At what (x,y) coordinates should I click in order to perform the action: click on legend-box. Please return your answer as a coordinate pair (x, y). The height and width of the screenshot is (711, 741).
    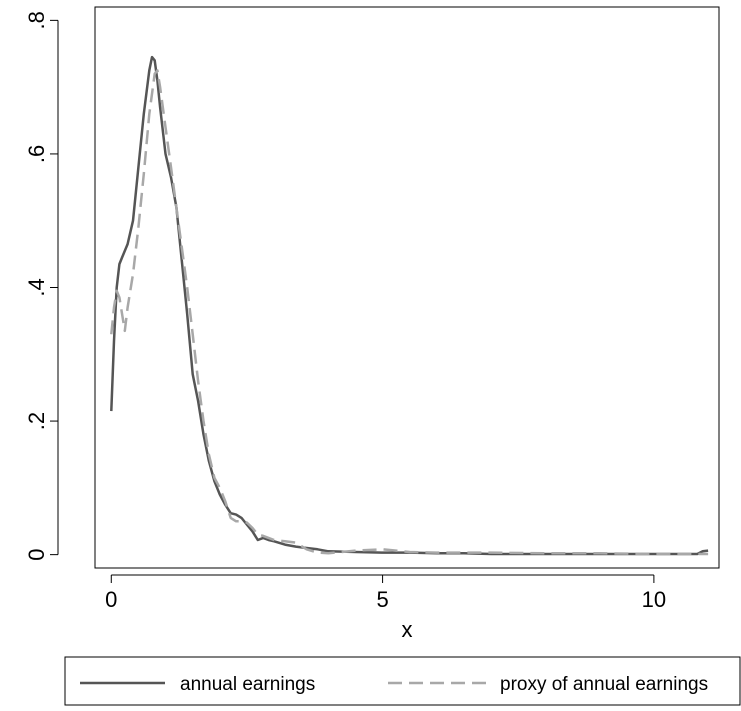
    Looking at the image, I should click on (402, 681).